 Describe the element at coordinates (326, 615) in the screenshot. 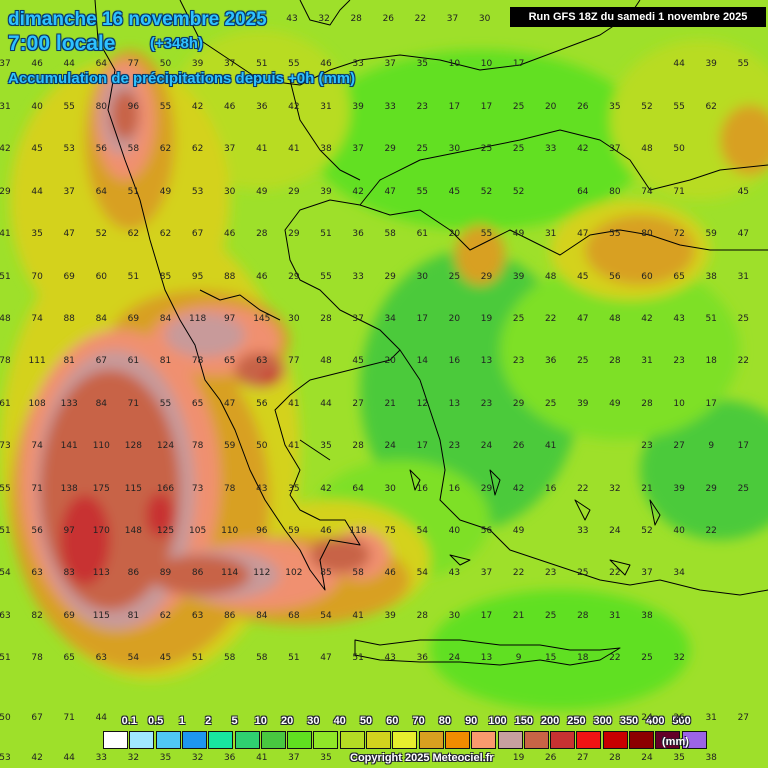

I see `grid-value: 54` at that location.